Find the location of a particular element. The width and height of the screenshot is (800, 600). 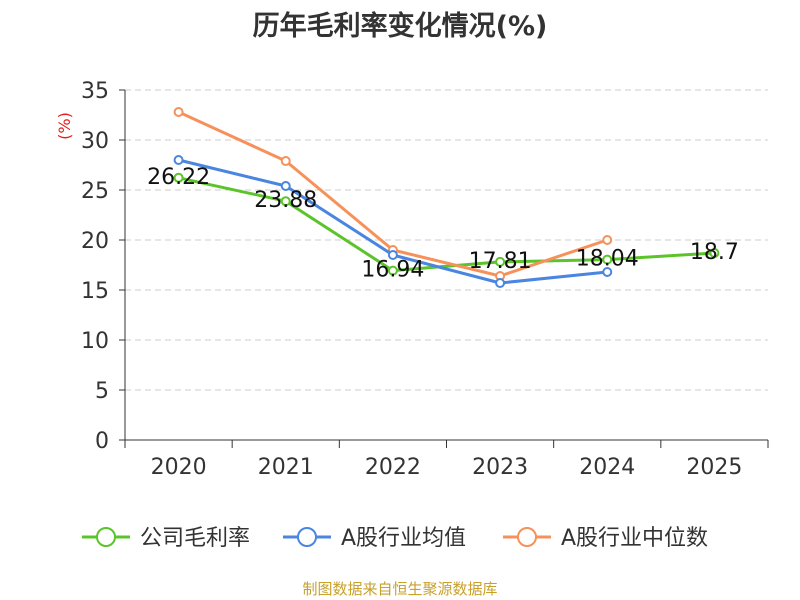

y-tick-label: 5 is located at coordinates (102, 391).